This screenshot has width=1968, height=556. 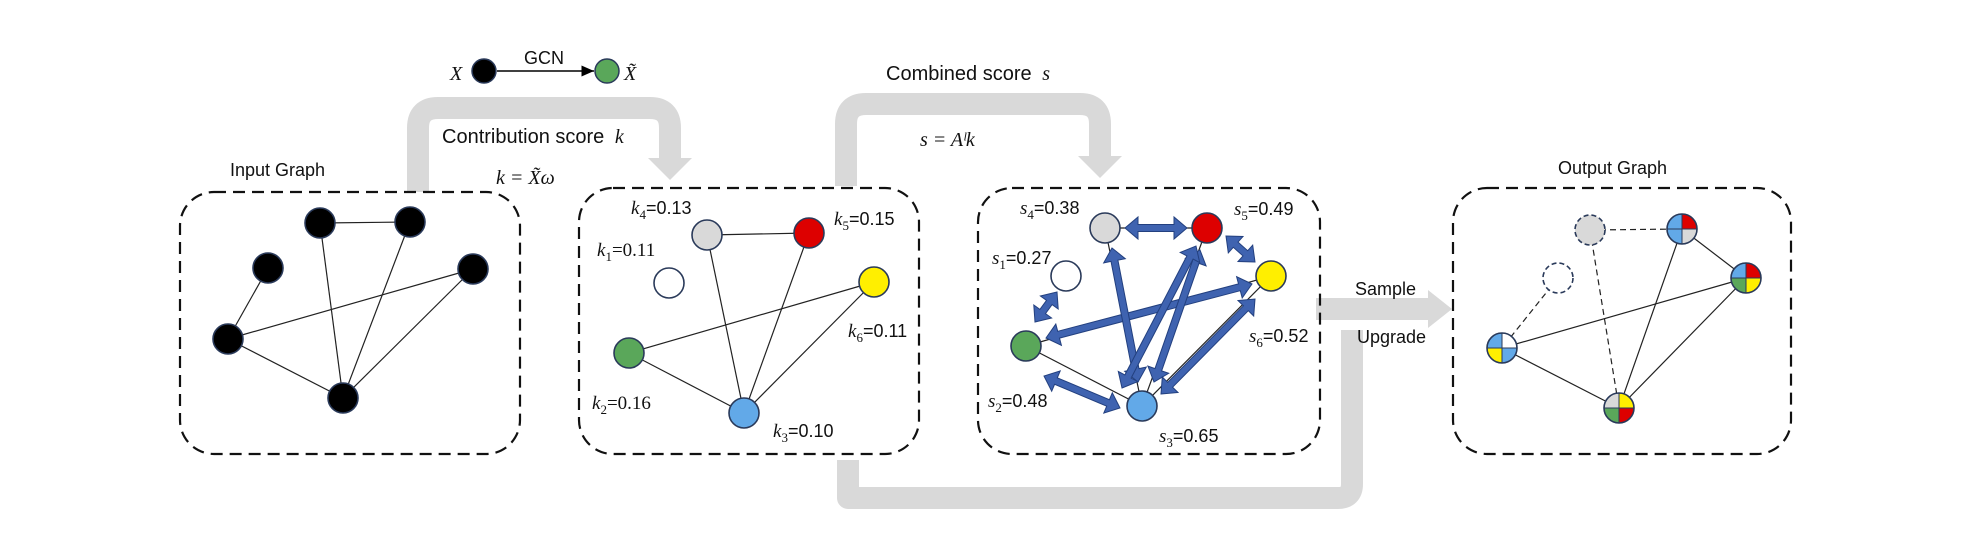 I want to click on flow-arrow-head-contribution, so click(x=670, y=169).